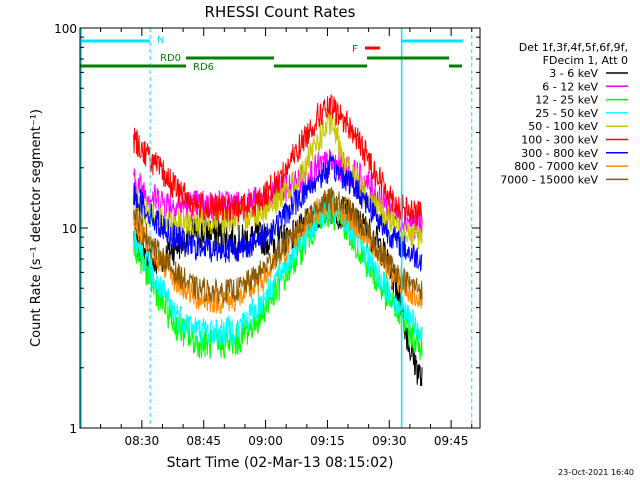 This screenshot has height=480, width=640. What do you see at coordinates (570, 86) in the screenshot?
I see `legend-entry-label: 6 - 12 keV` at bounding box center [570, 86].